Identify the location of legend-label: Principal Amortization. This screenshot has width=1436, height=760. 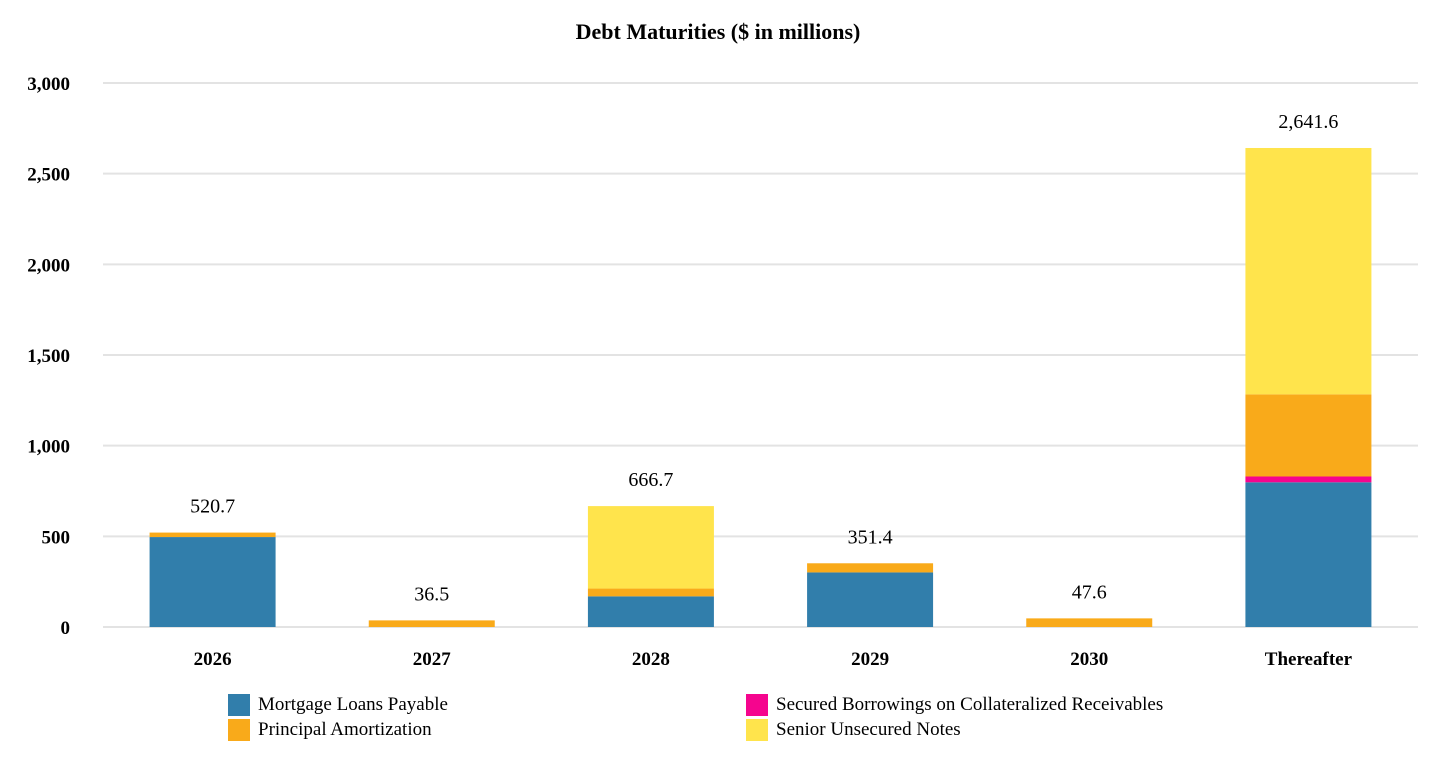
(345, 729).